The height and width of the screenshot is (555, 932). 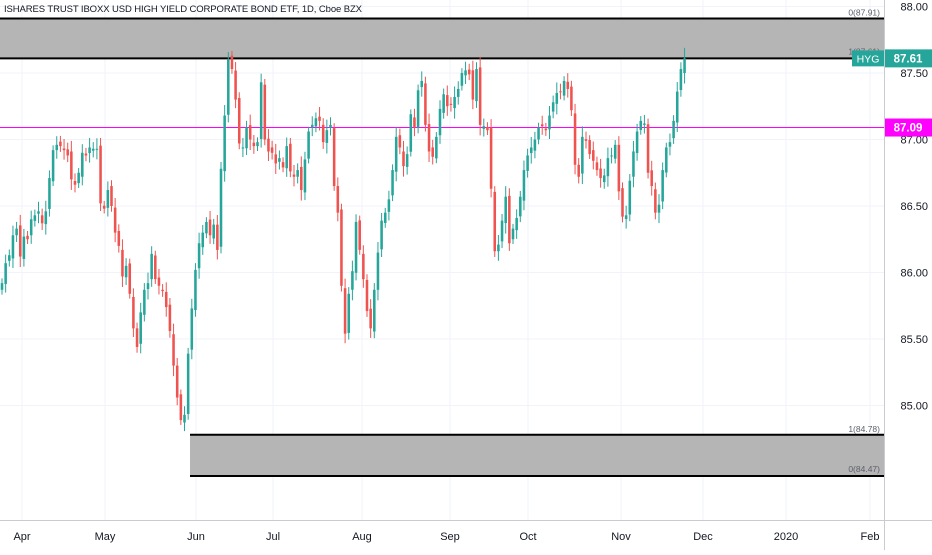 What do you see at coordinates (914, 274) in the screenshot?
I see `y-tick-label: 86.00` at bounding box center [914, 274].